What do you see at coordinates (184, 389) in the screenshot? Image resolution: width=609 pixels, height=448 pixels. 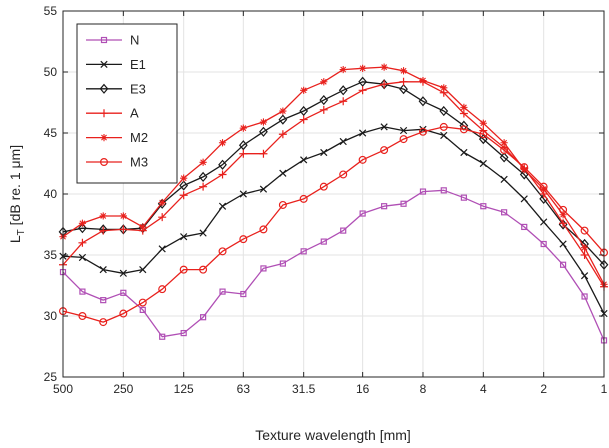 I see `x-tick-label-125: 125` at bounding box center [184, 389].